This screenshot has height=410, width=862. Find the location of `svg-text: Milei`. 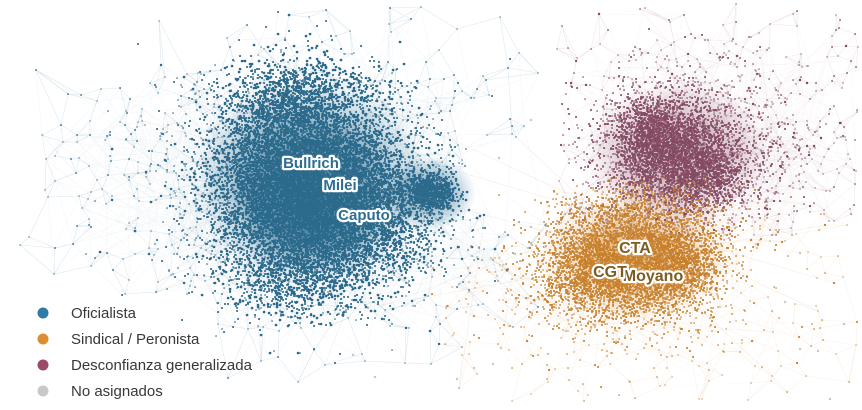

svg-text: Milei is located at coordinates (339, 185).